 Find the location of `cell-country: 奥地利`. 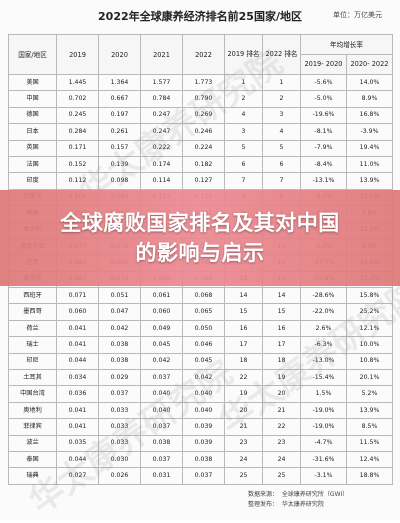

cell-country: 奥地利 is located at coordinates (32, 410).